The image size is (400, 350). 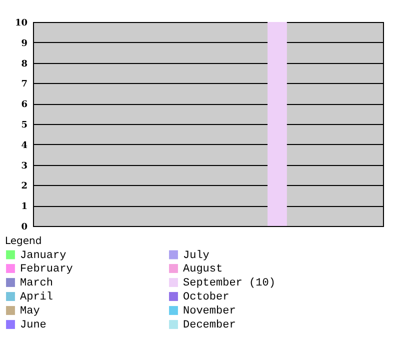 I want to click on y-tick-label: 2, so click(x=24, y=187).